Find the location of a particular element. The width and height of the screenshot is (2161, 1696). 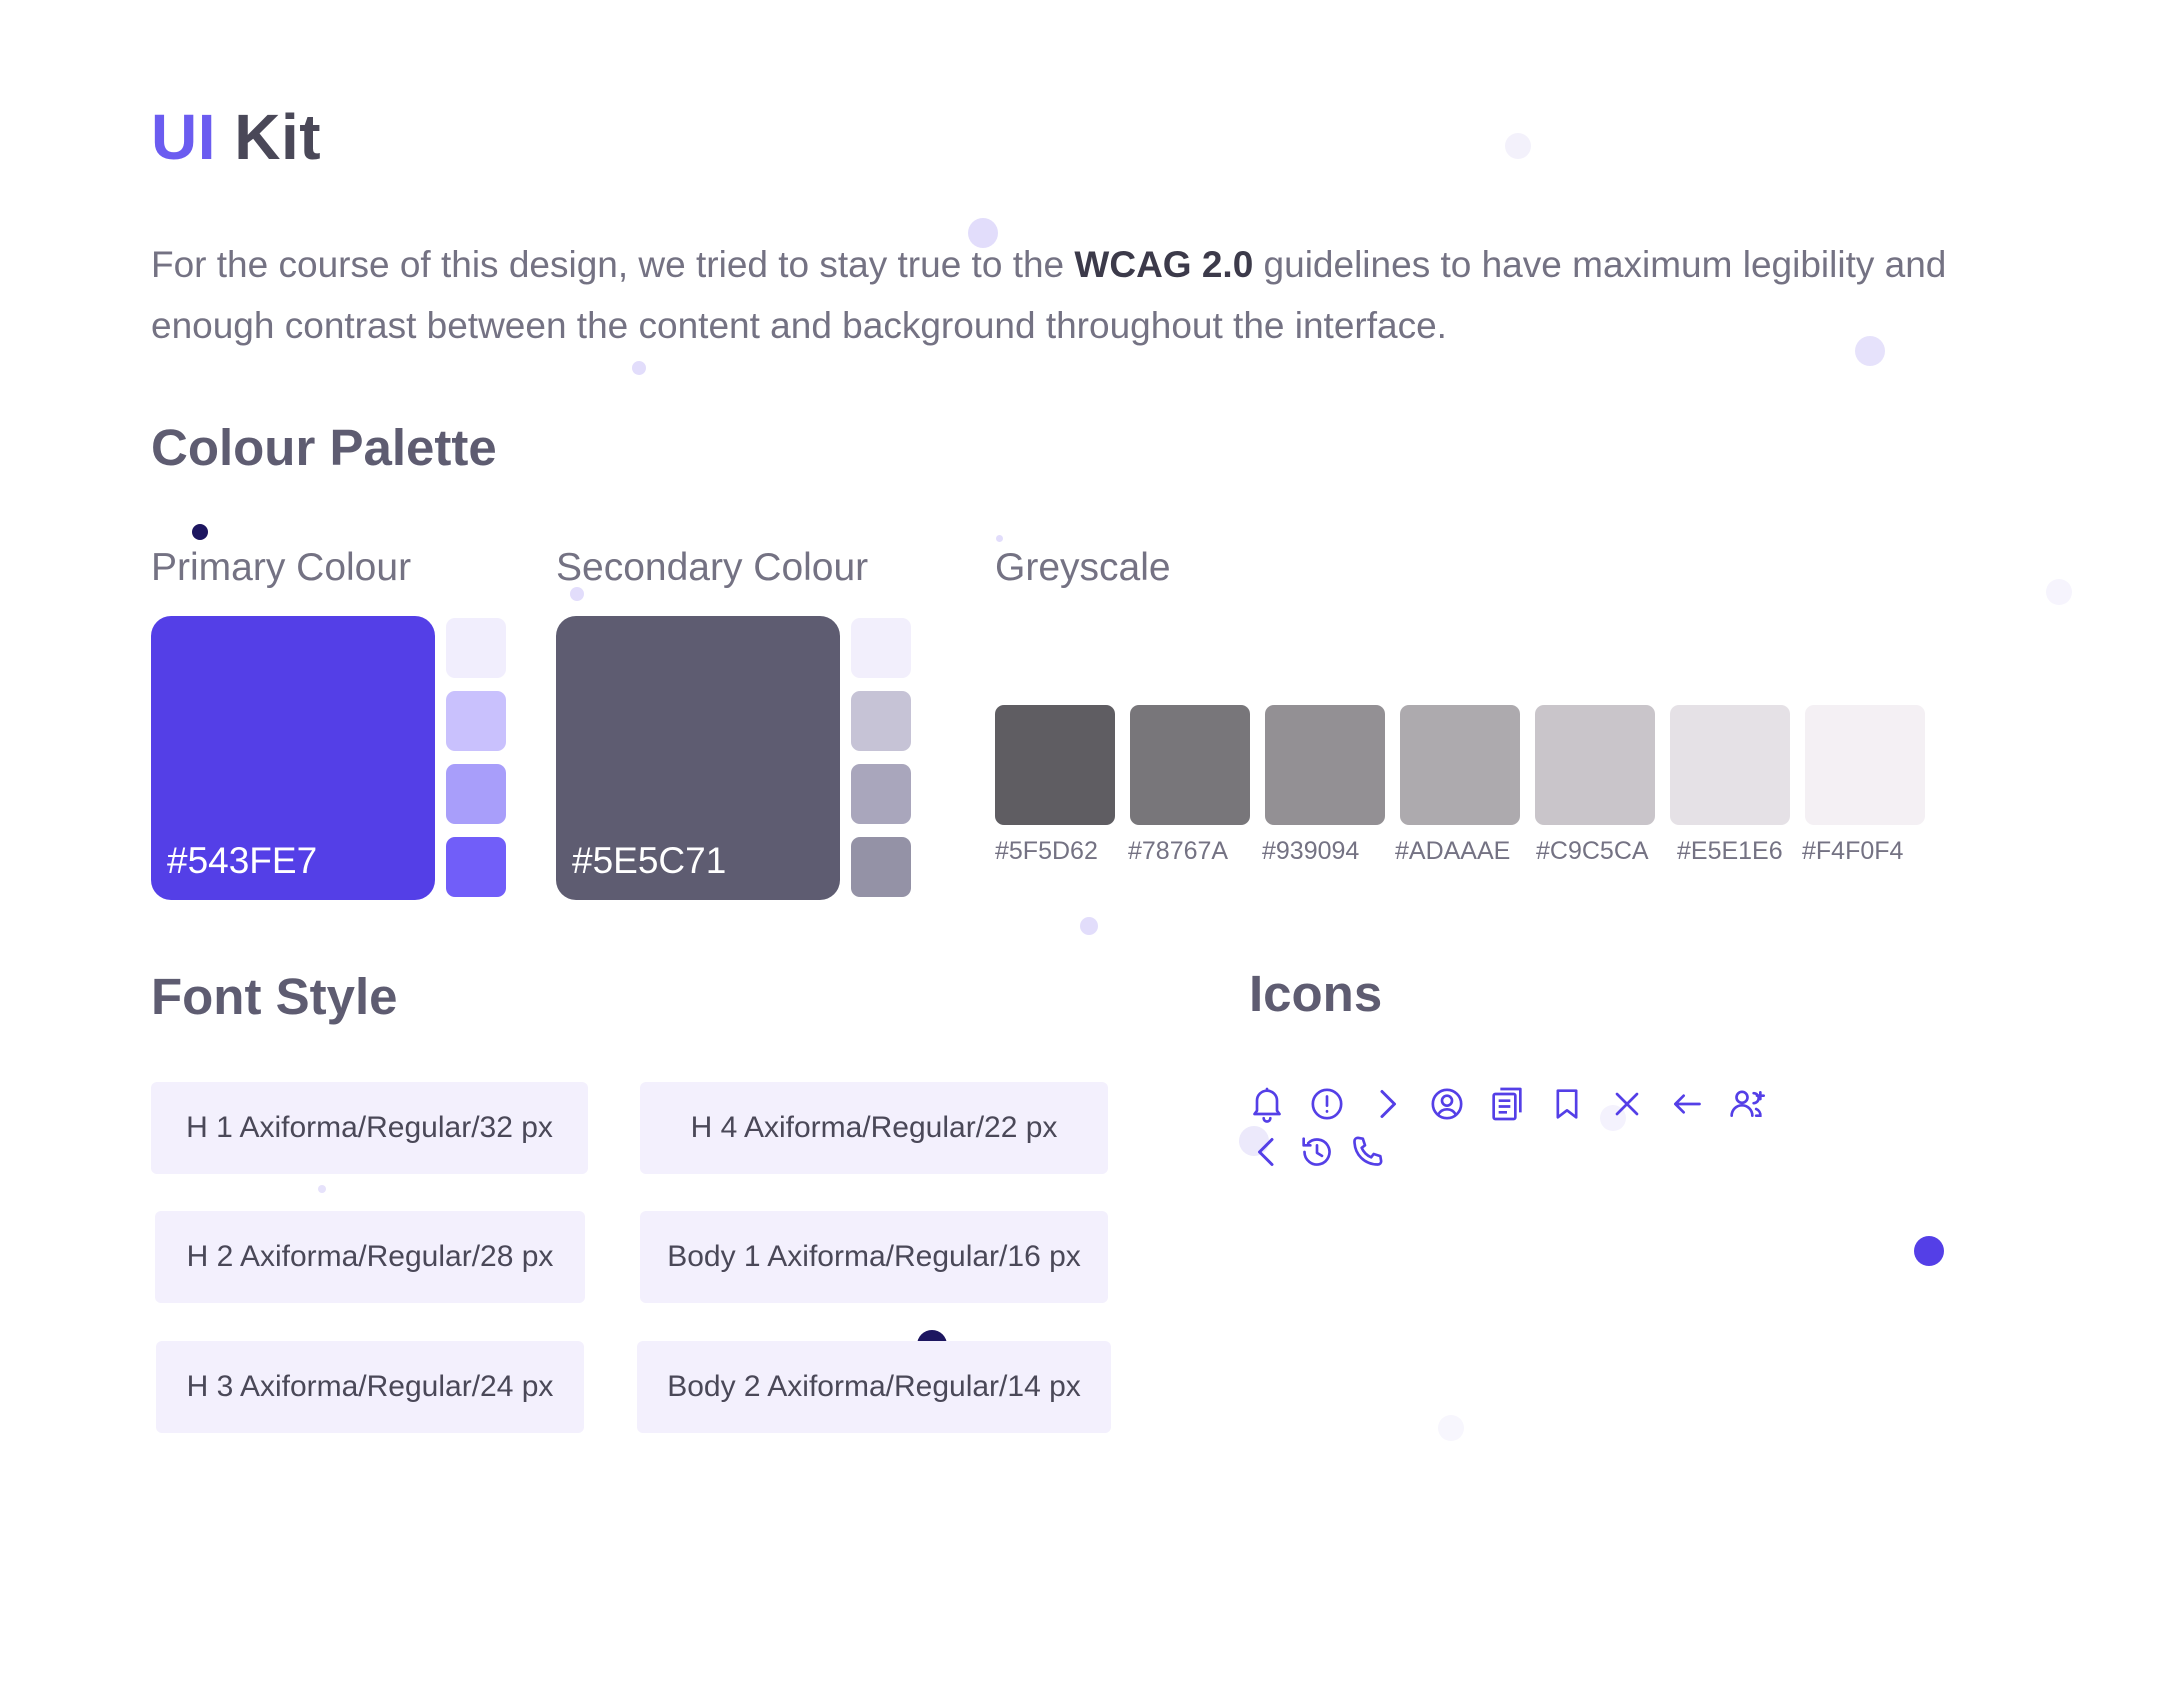

close-icon is located at coordinates (1627, 1104).